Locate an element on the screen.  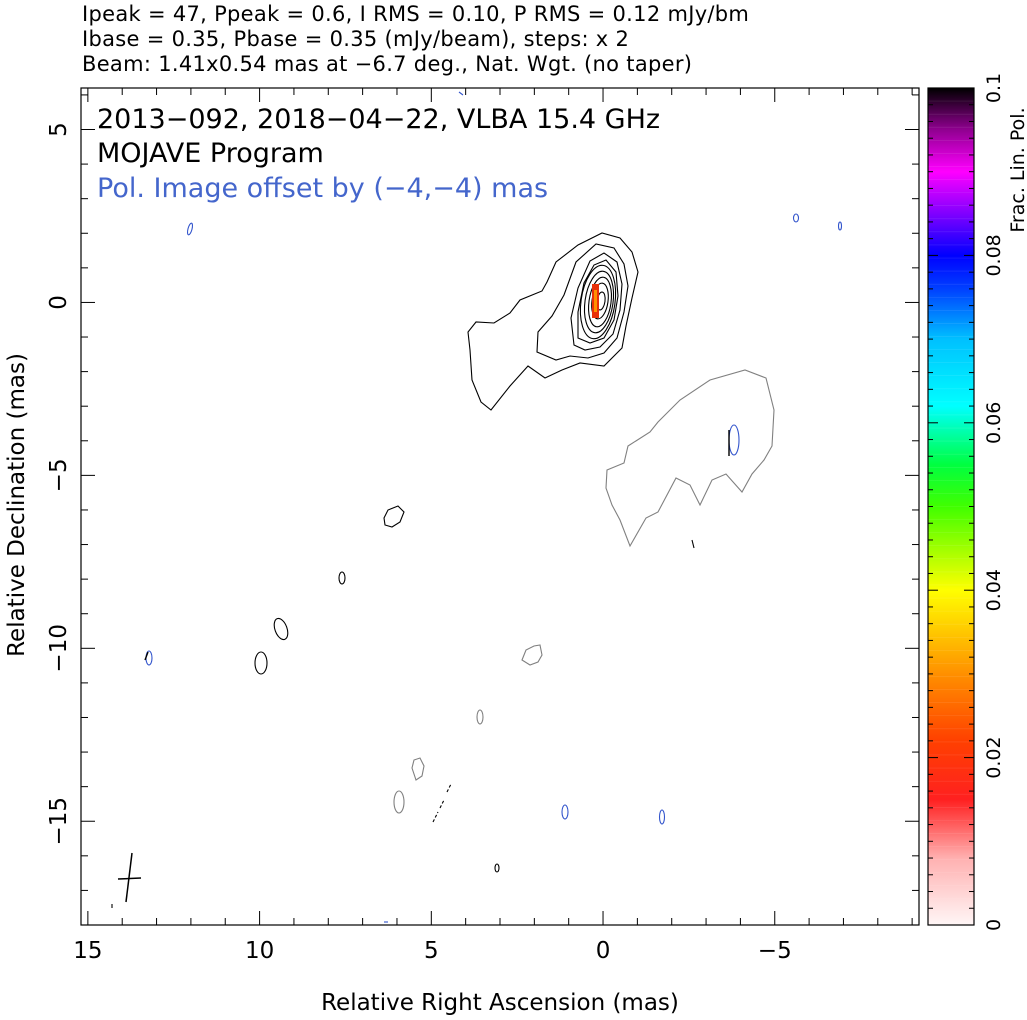
x-tick-labels: 15 10 5 0 −5 is located at coordinates (432, 951).